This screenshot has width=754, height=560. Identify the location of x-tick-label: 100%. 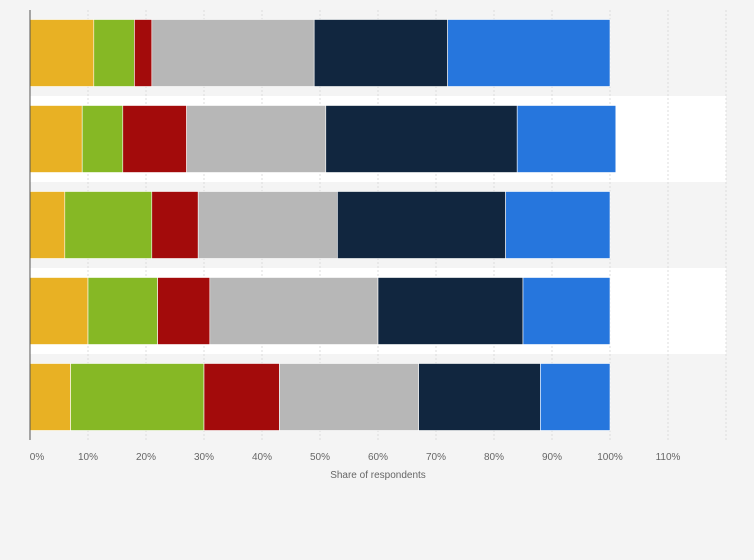
(610, 457).